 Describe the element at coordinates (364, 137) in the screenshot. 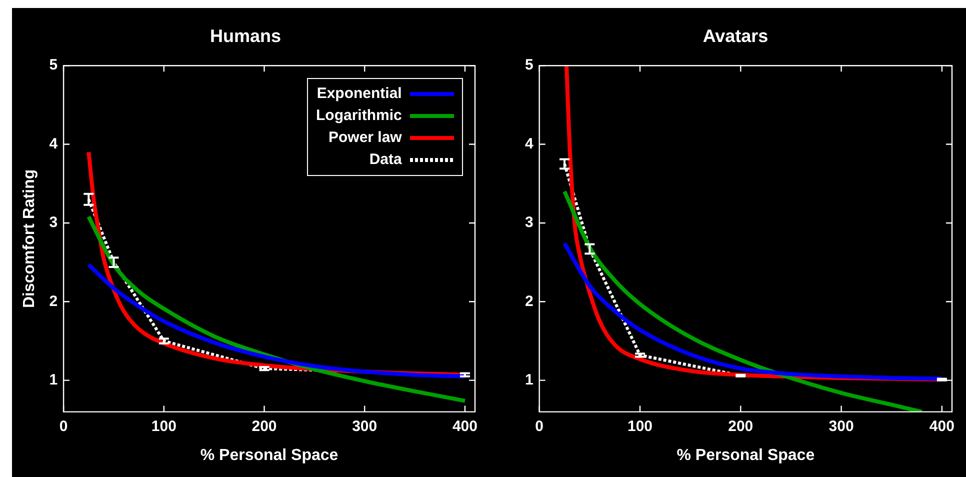

I see `legend-label: Power law` at that location.